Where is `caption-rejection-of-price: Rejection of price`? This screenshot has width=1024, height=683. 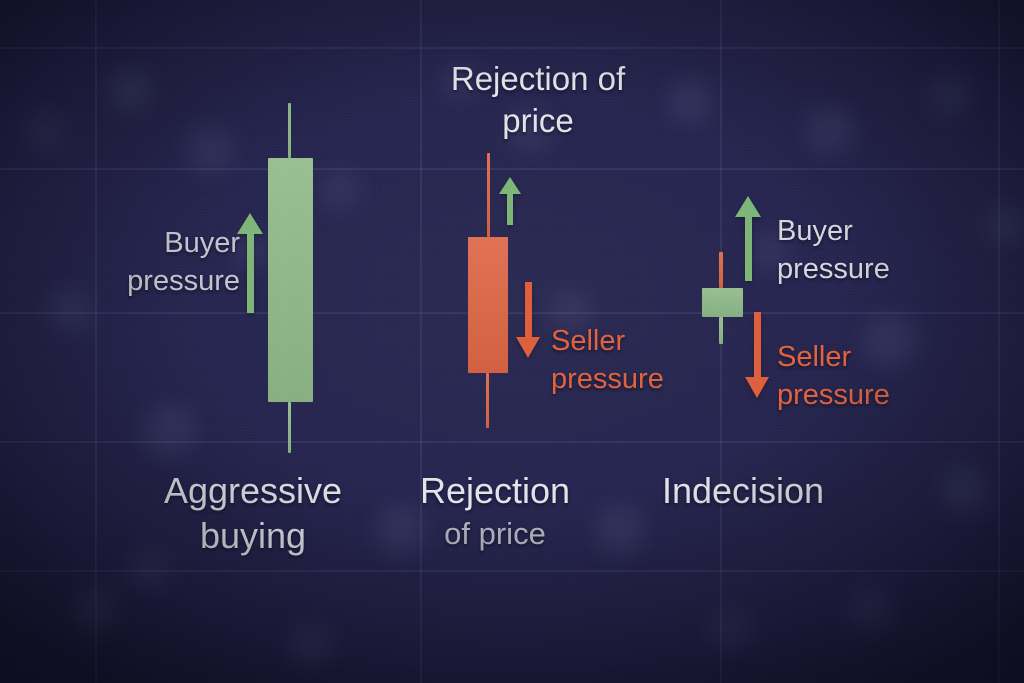
caption-rejection-of-price: Rejection of price is located at coordinates (495, 511).